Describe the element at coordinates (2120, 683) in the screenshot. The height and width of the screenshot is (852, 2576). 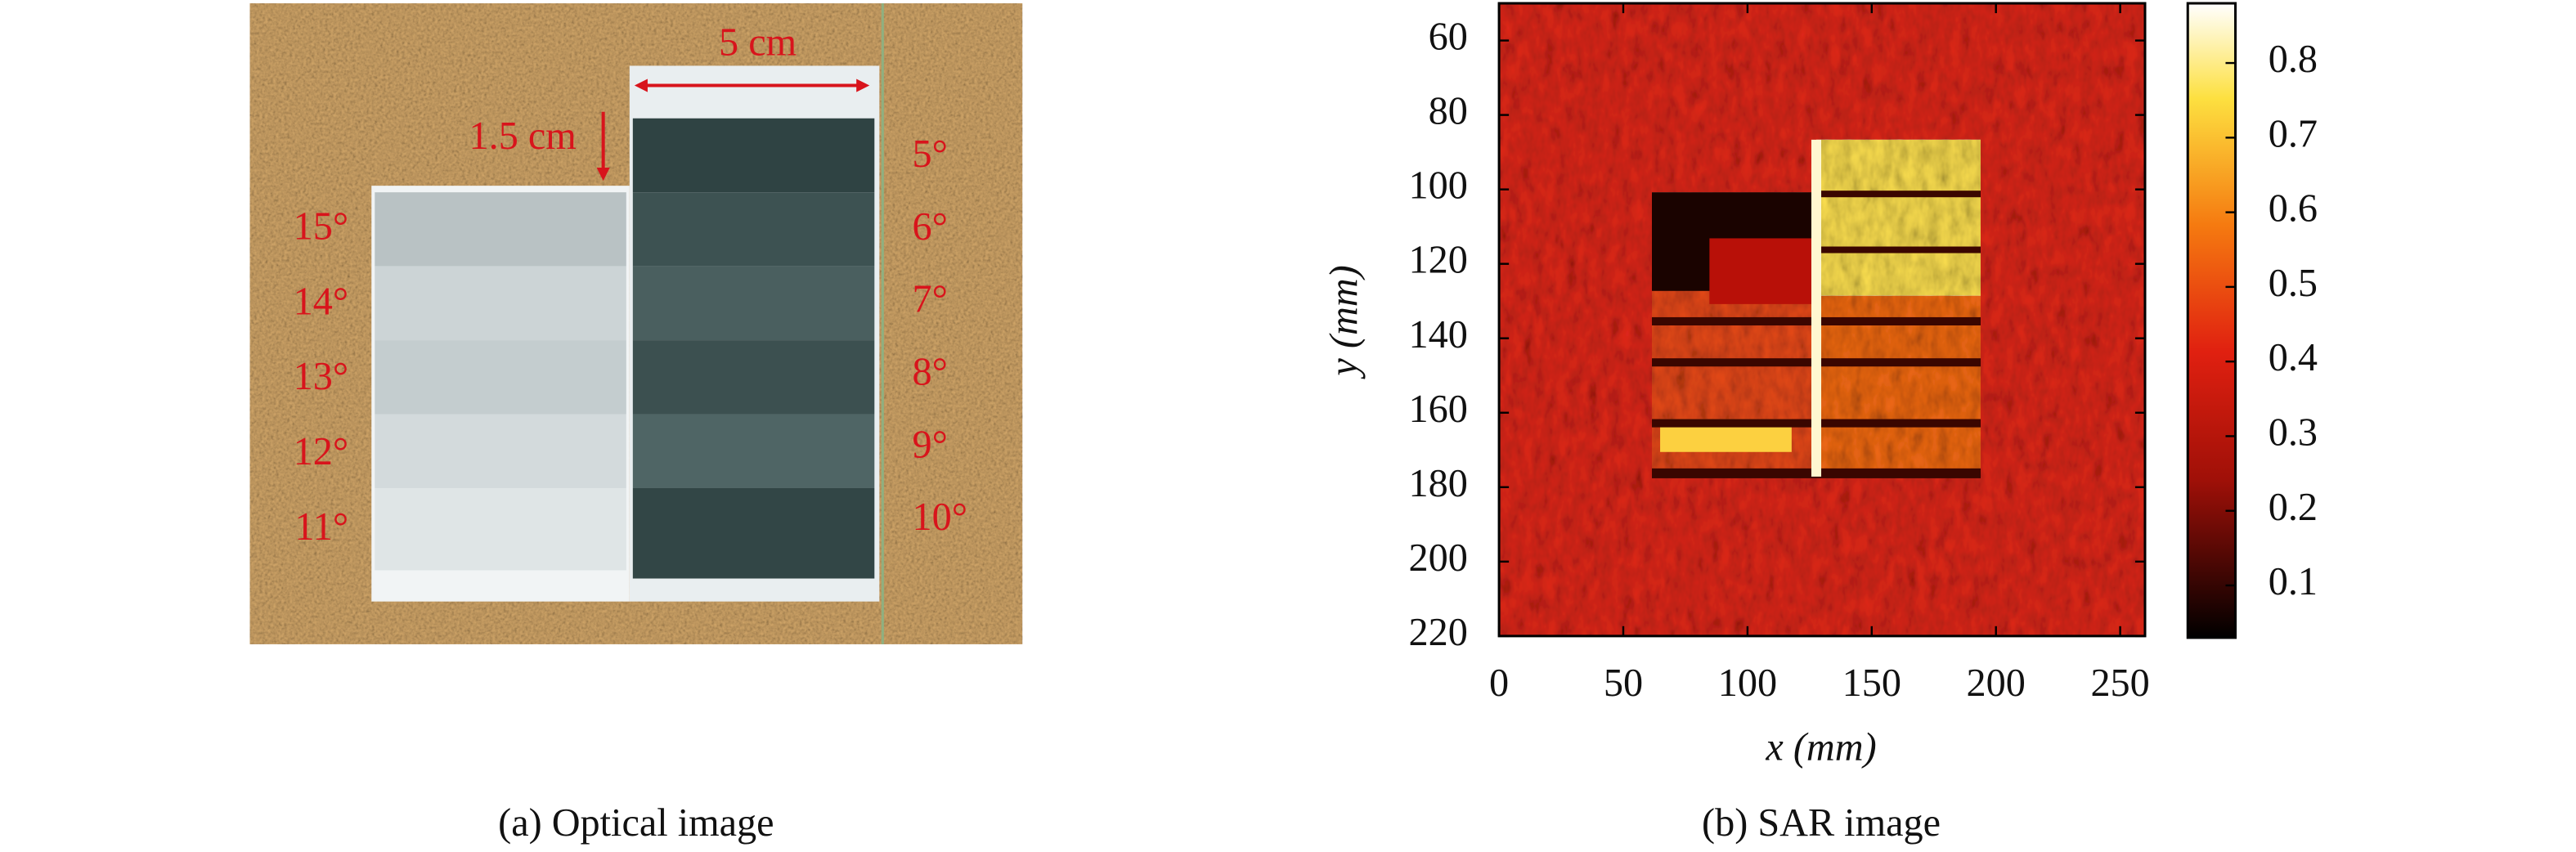
I see `x-tick-label: 250` at that location.